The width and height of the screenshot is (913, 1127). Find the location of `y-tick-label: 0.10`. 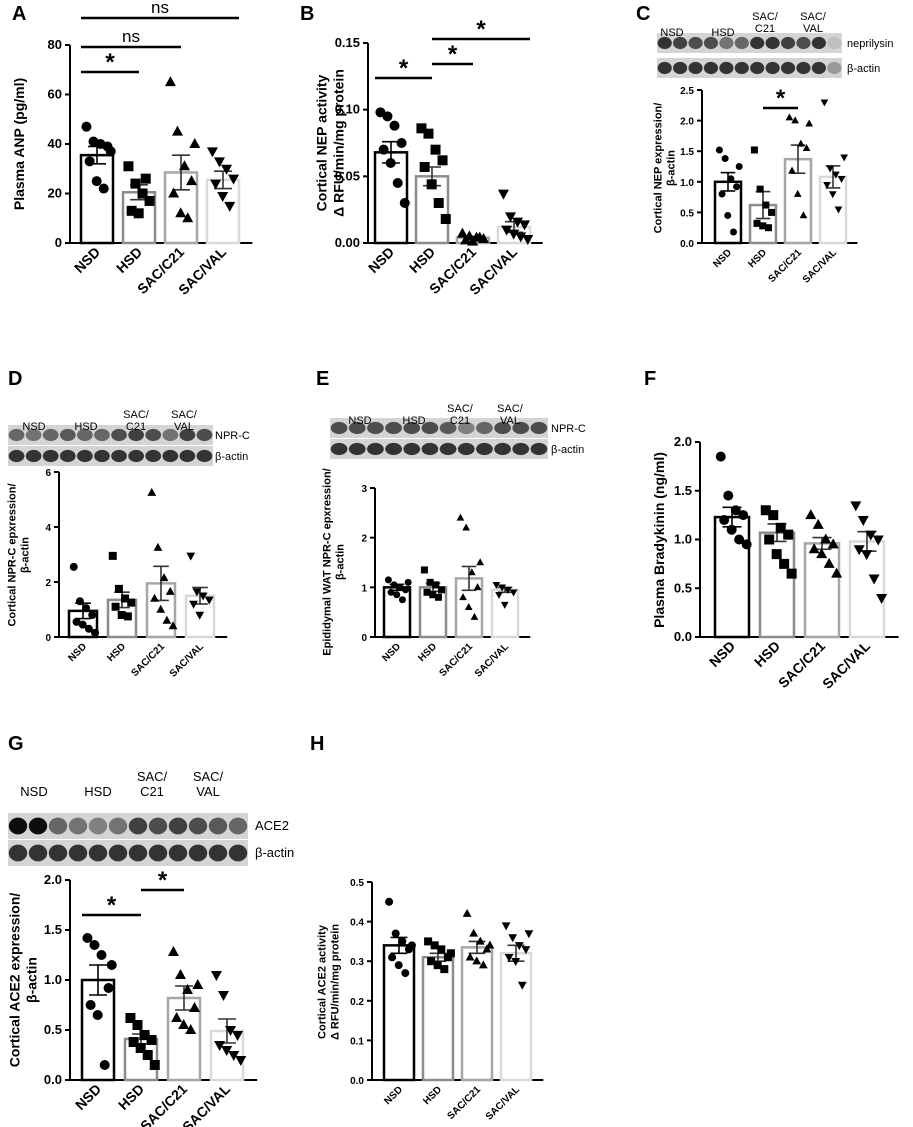

y-tick-label: 0.10 is located at coordinates (347, 109).